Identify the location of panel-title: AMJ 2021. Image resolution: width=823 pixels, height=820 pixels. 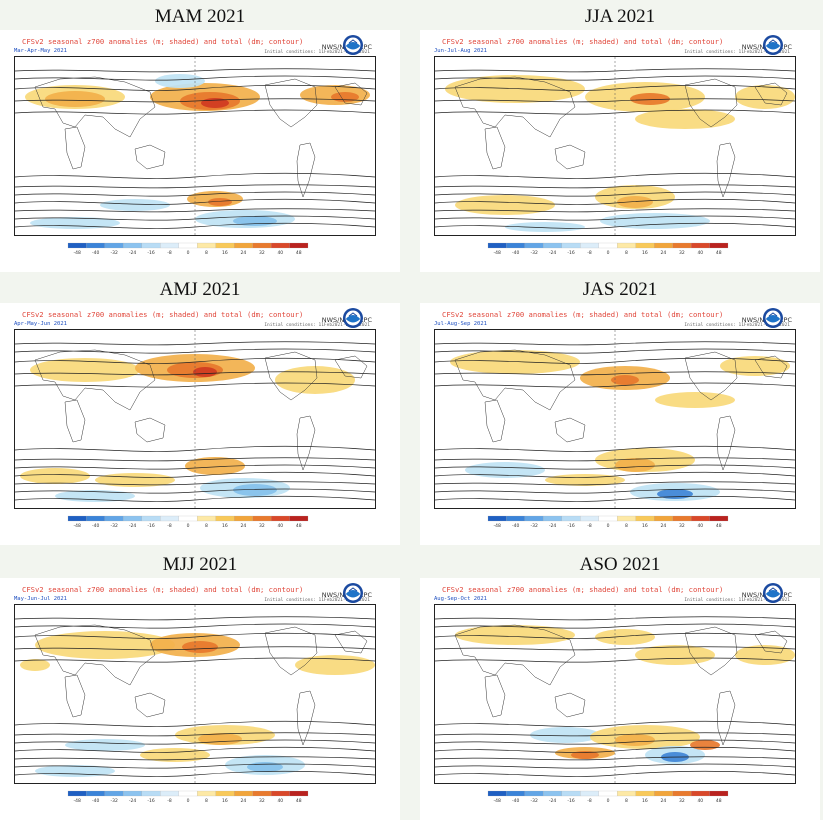
(200, 289).